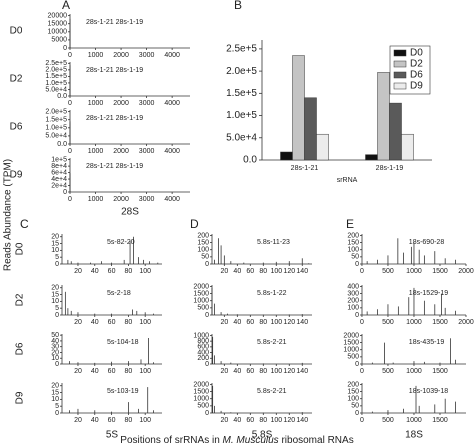 The height and width of the screenshot is (447, 474). I want to click on row-label: D9, so click(16, 175).